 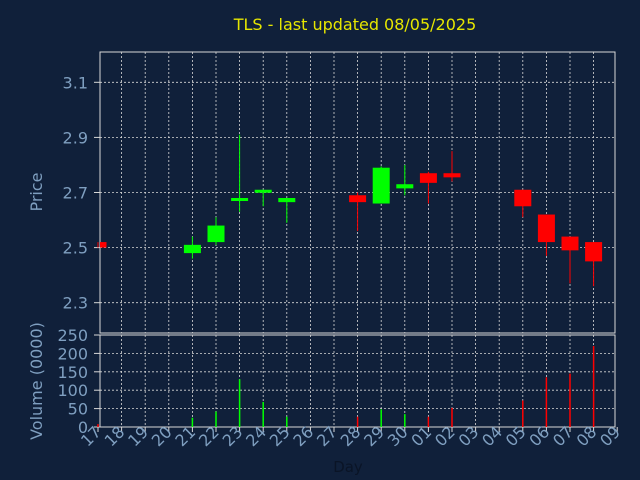 I want to click on price-axis-label: Price, so click(x=36, y=191).